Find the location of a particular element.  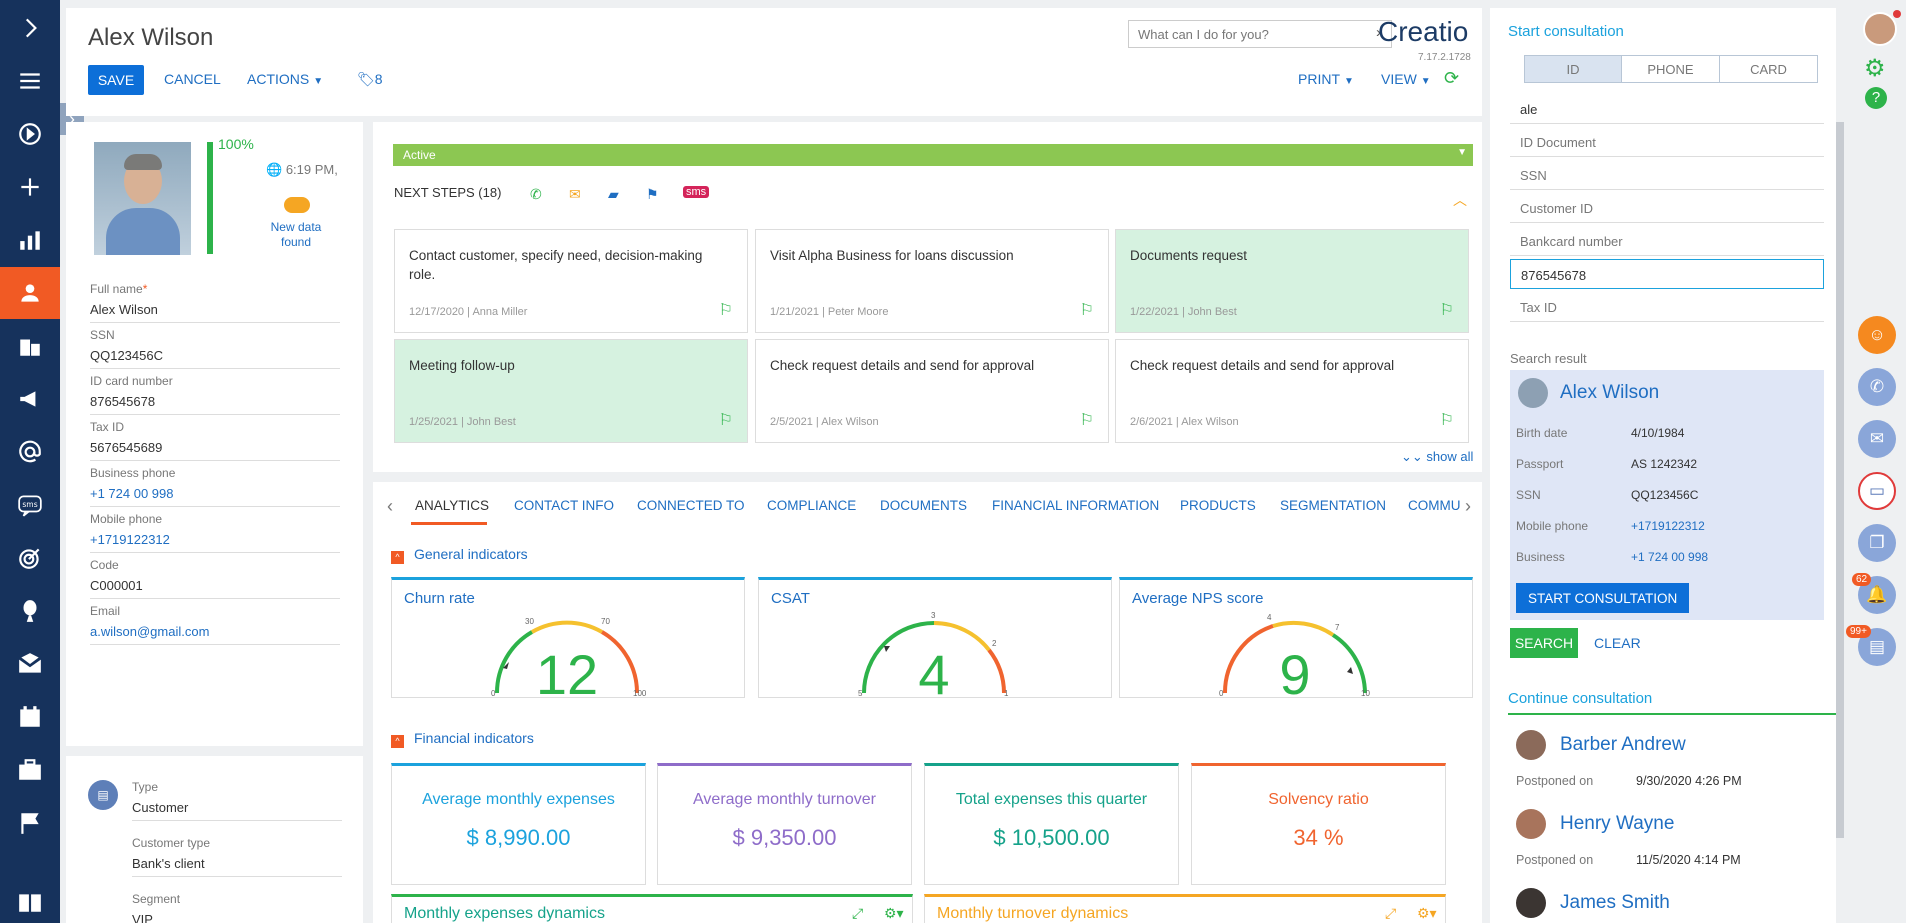

field-value: +1719122312 is located at coordinates (215, 539).